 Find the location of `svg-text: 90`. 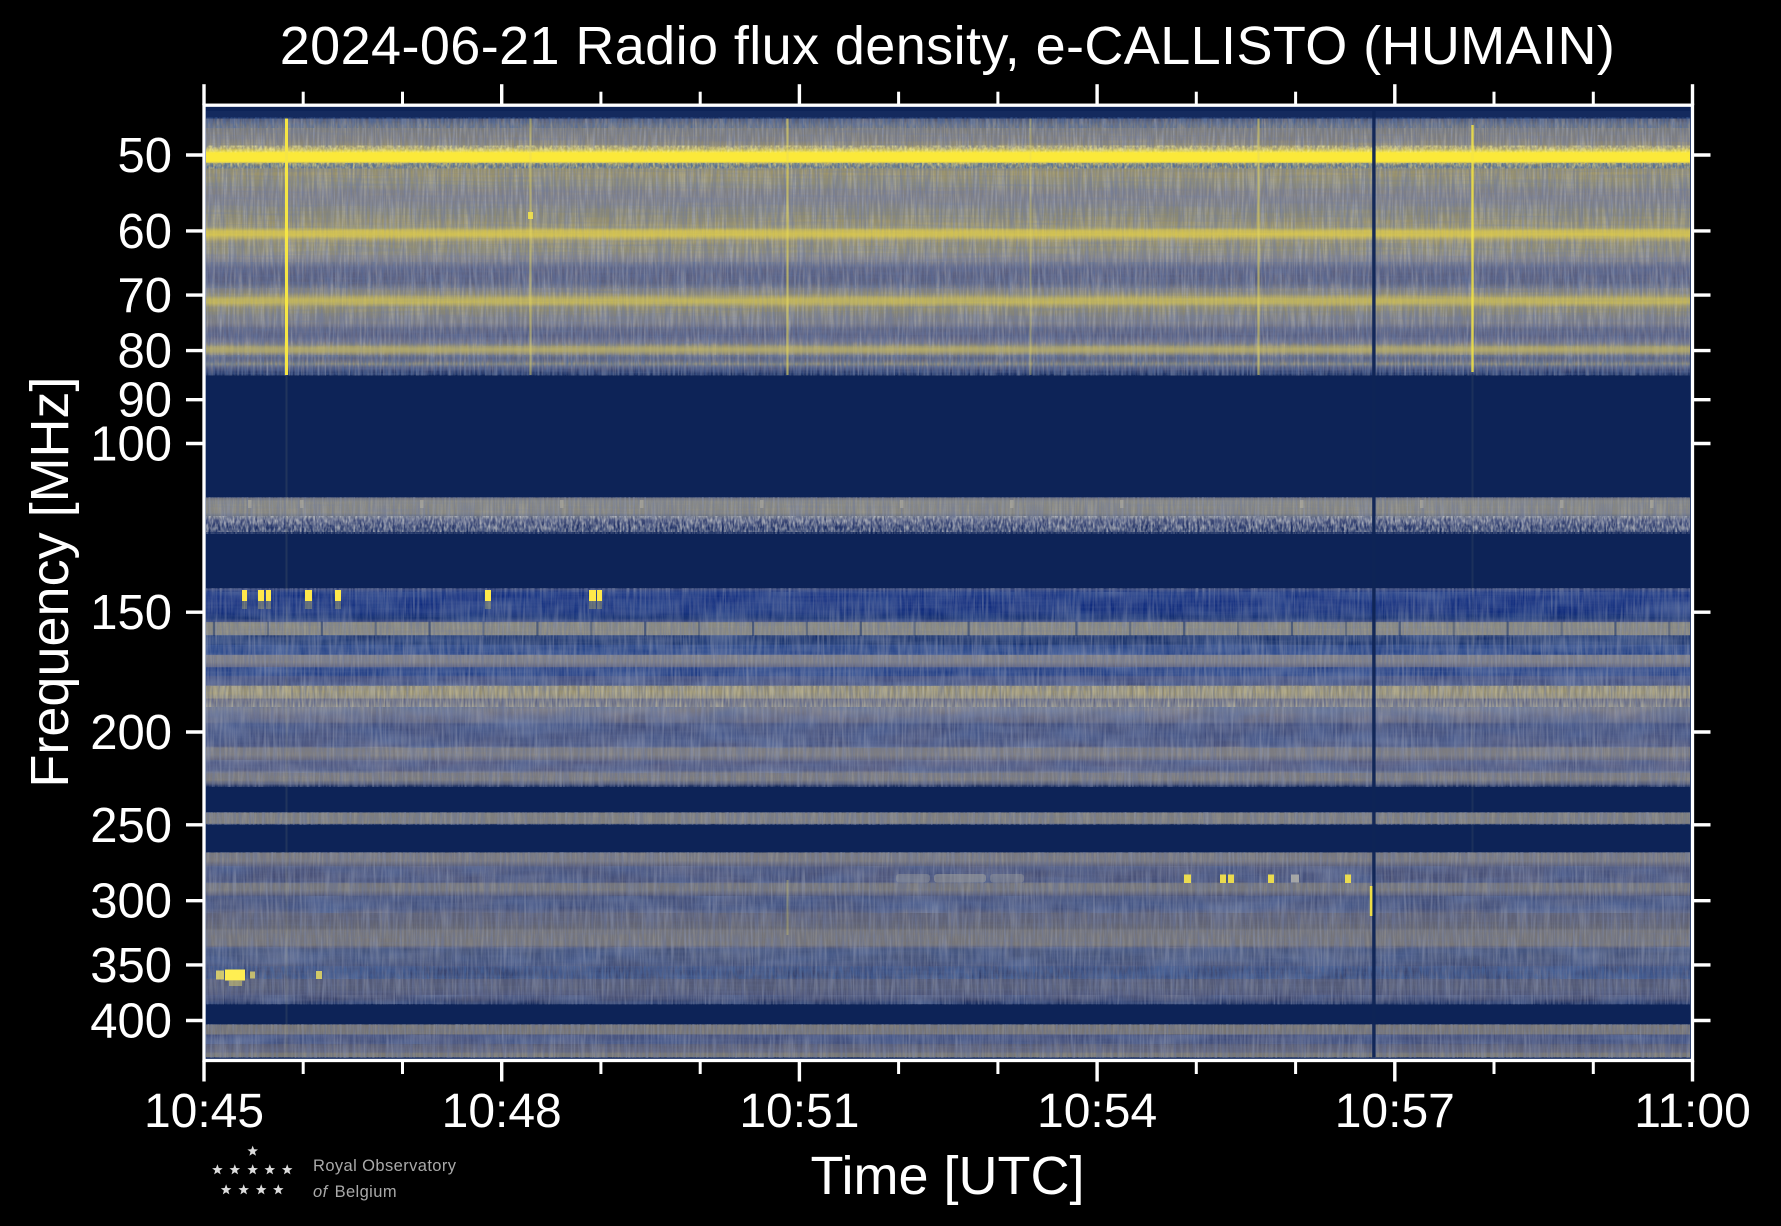

svg-text: 90 is located at coordinates (144, 401).